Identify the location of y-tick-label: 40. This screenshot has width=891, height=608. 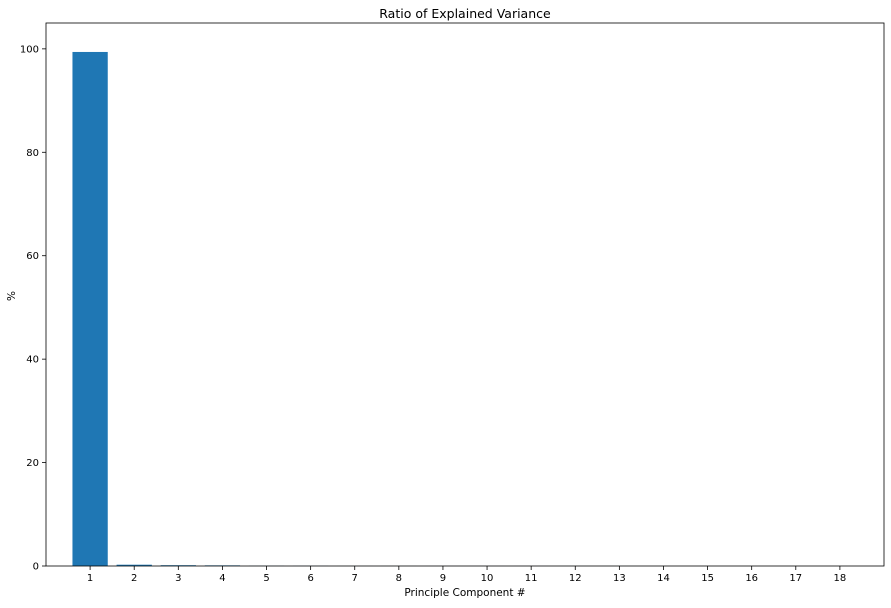
(32, 360).